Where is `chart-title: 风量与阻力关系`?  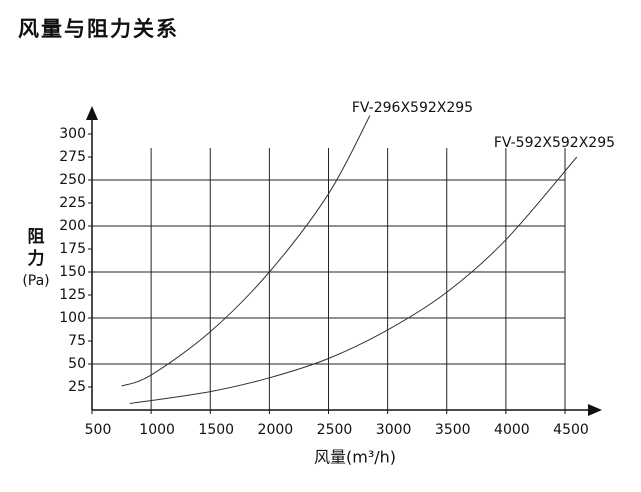
chart-title: 风量与阻力关系 is located at coordinates (98, 29).